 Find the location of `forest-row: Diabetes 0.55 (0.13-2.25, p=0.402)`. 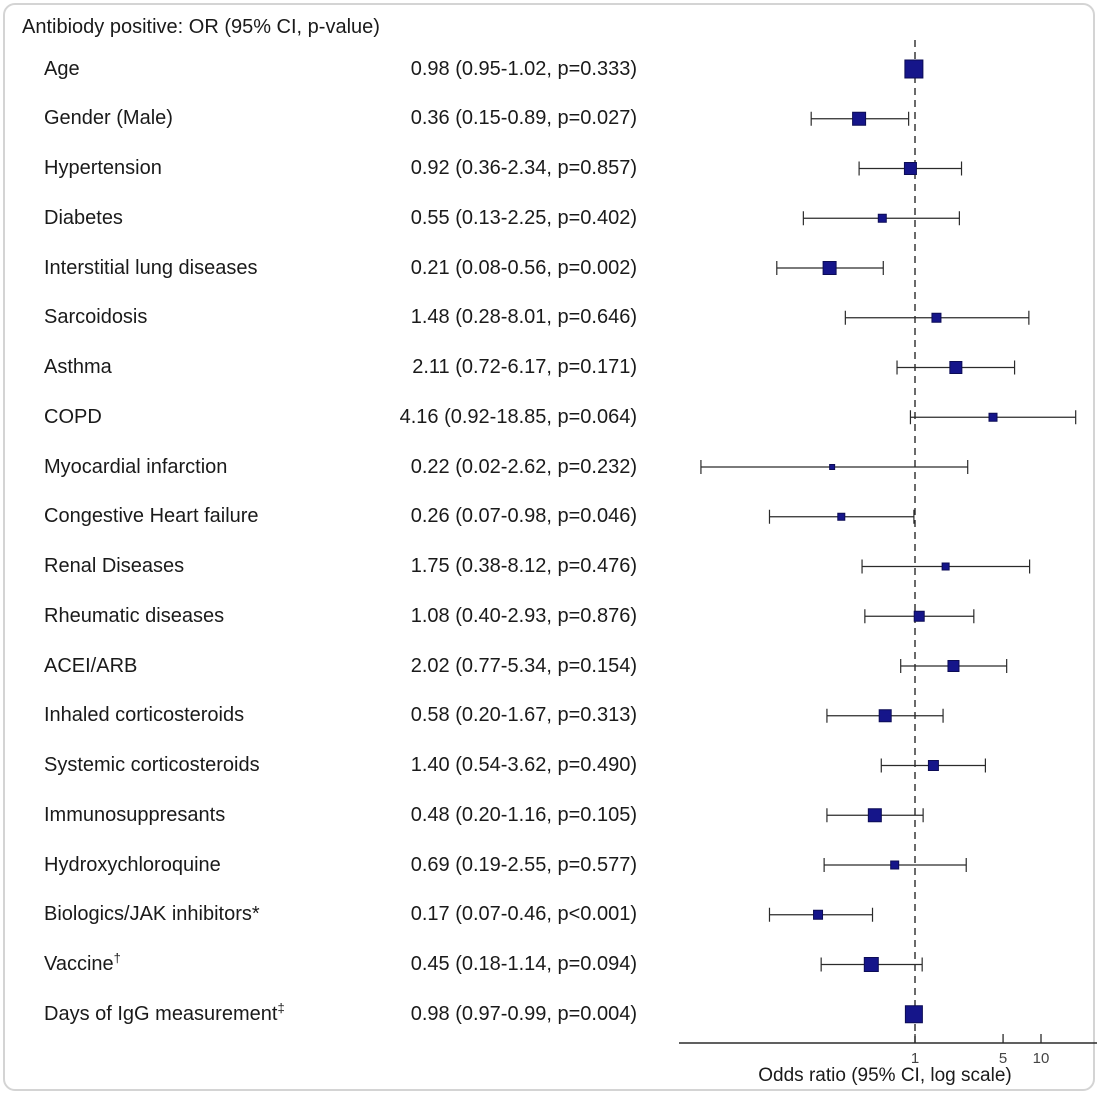

forest-row: Diabetes 0.55 (0.13-2.25, p=0.402) is located at coordinates (340, 218).